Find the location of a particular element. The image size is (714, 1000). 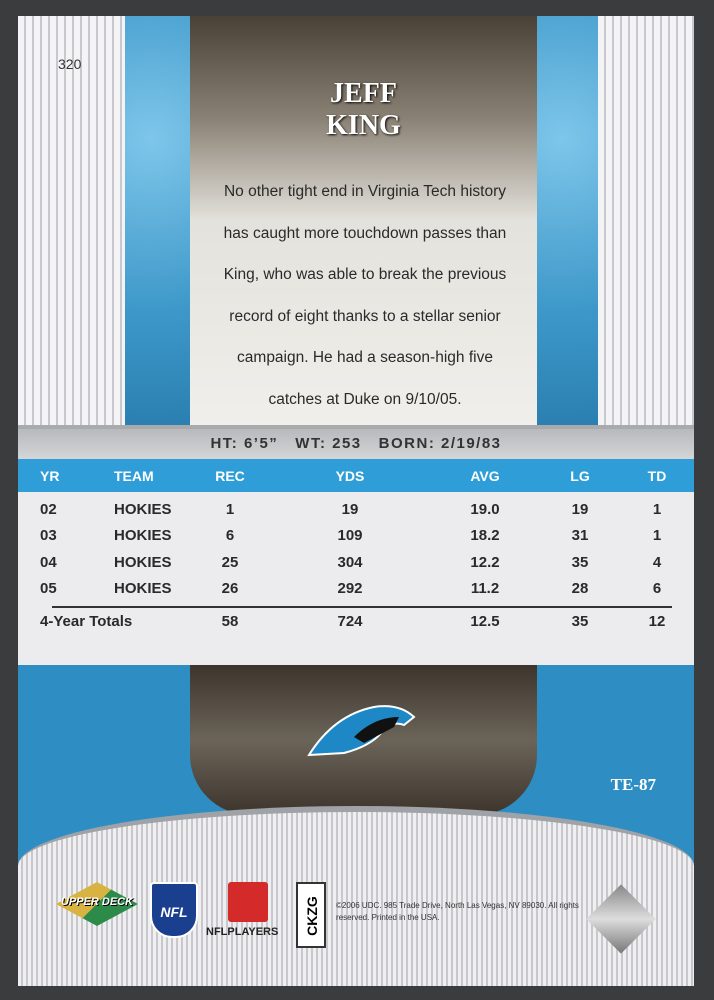

stat-cell: 109 is located at coordinates (350, 536).